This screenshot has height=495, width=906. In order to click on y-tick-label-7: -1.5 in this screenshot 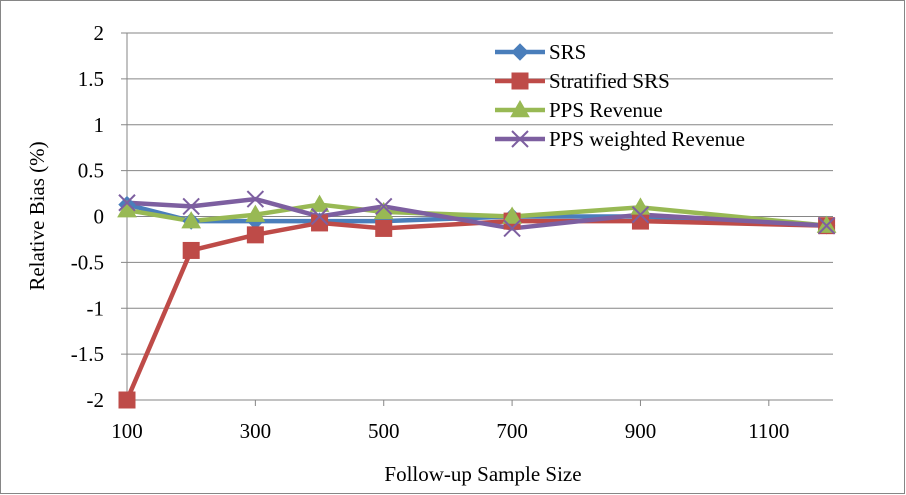, I will do `click(87, 354)`.